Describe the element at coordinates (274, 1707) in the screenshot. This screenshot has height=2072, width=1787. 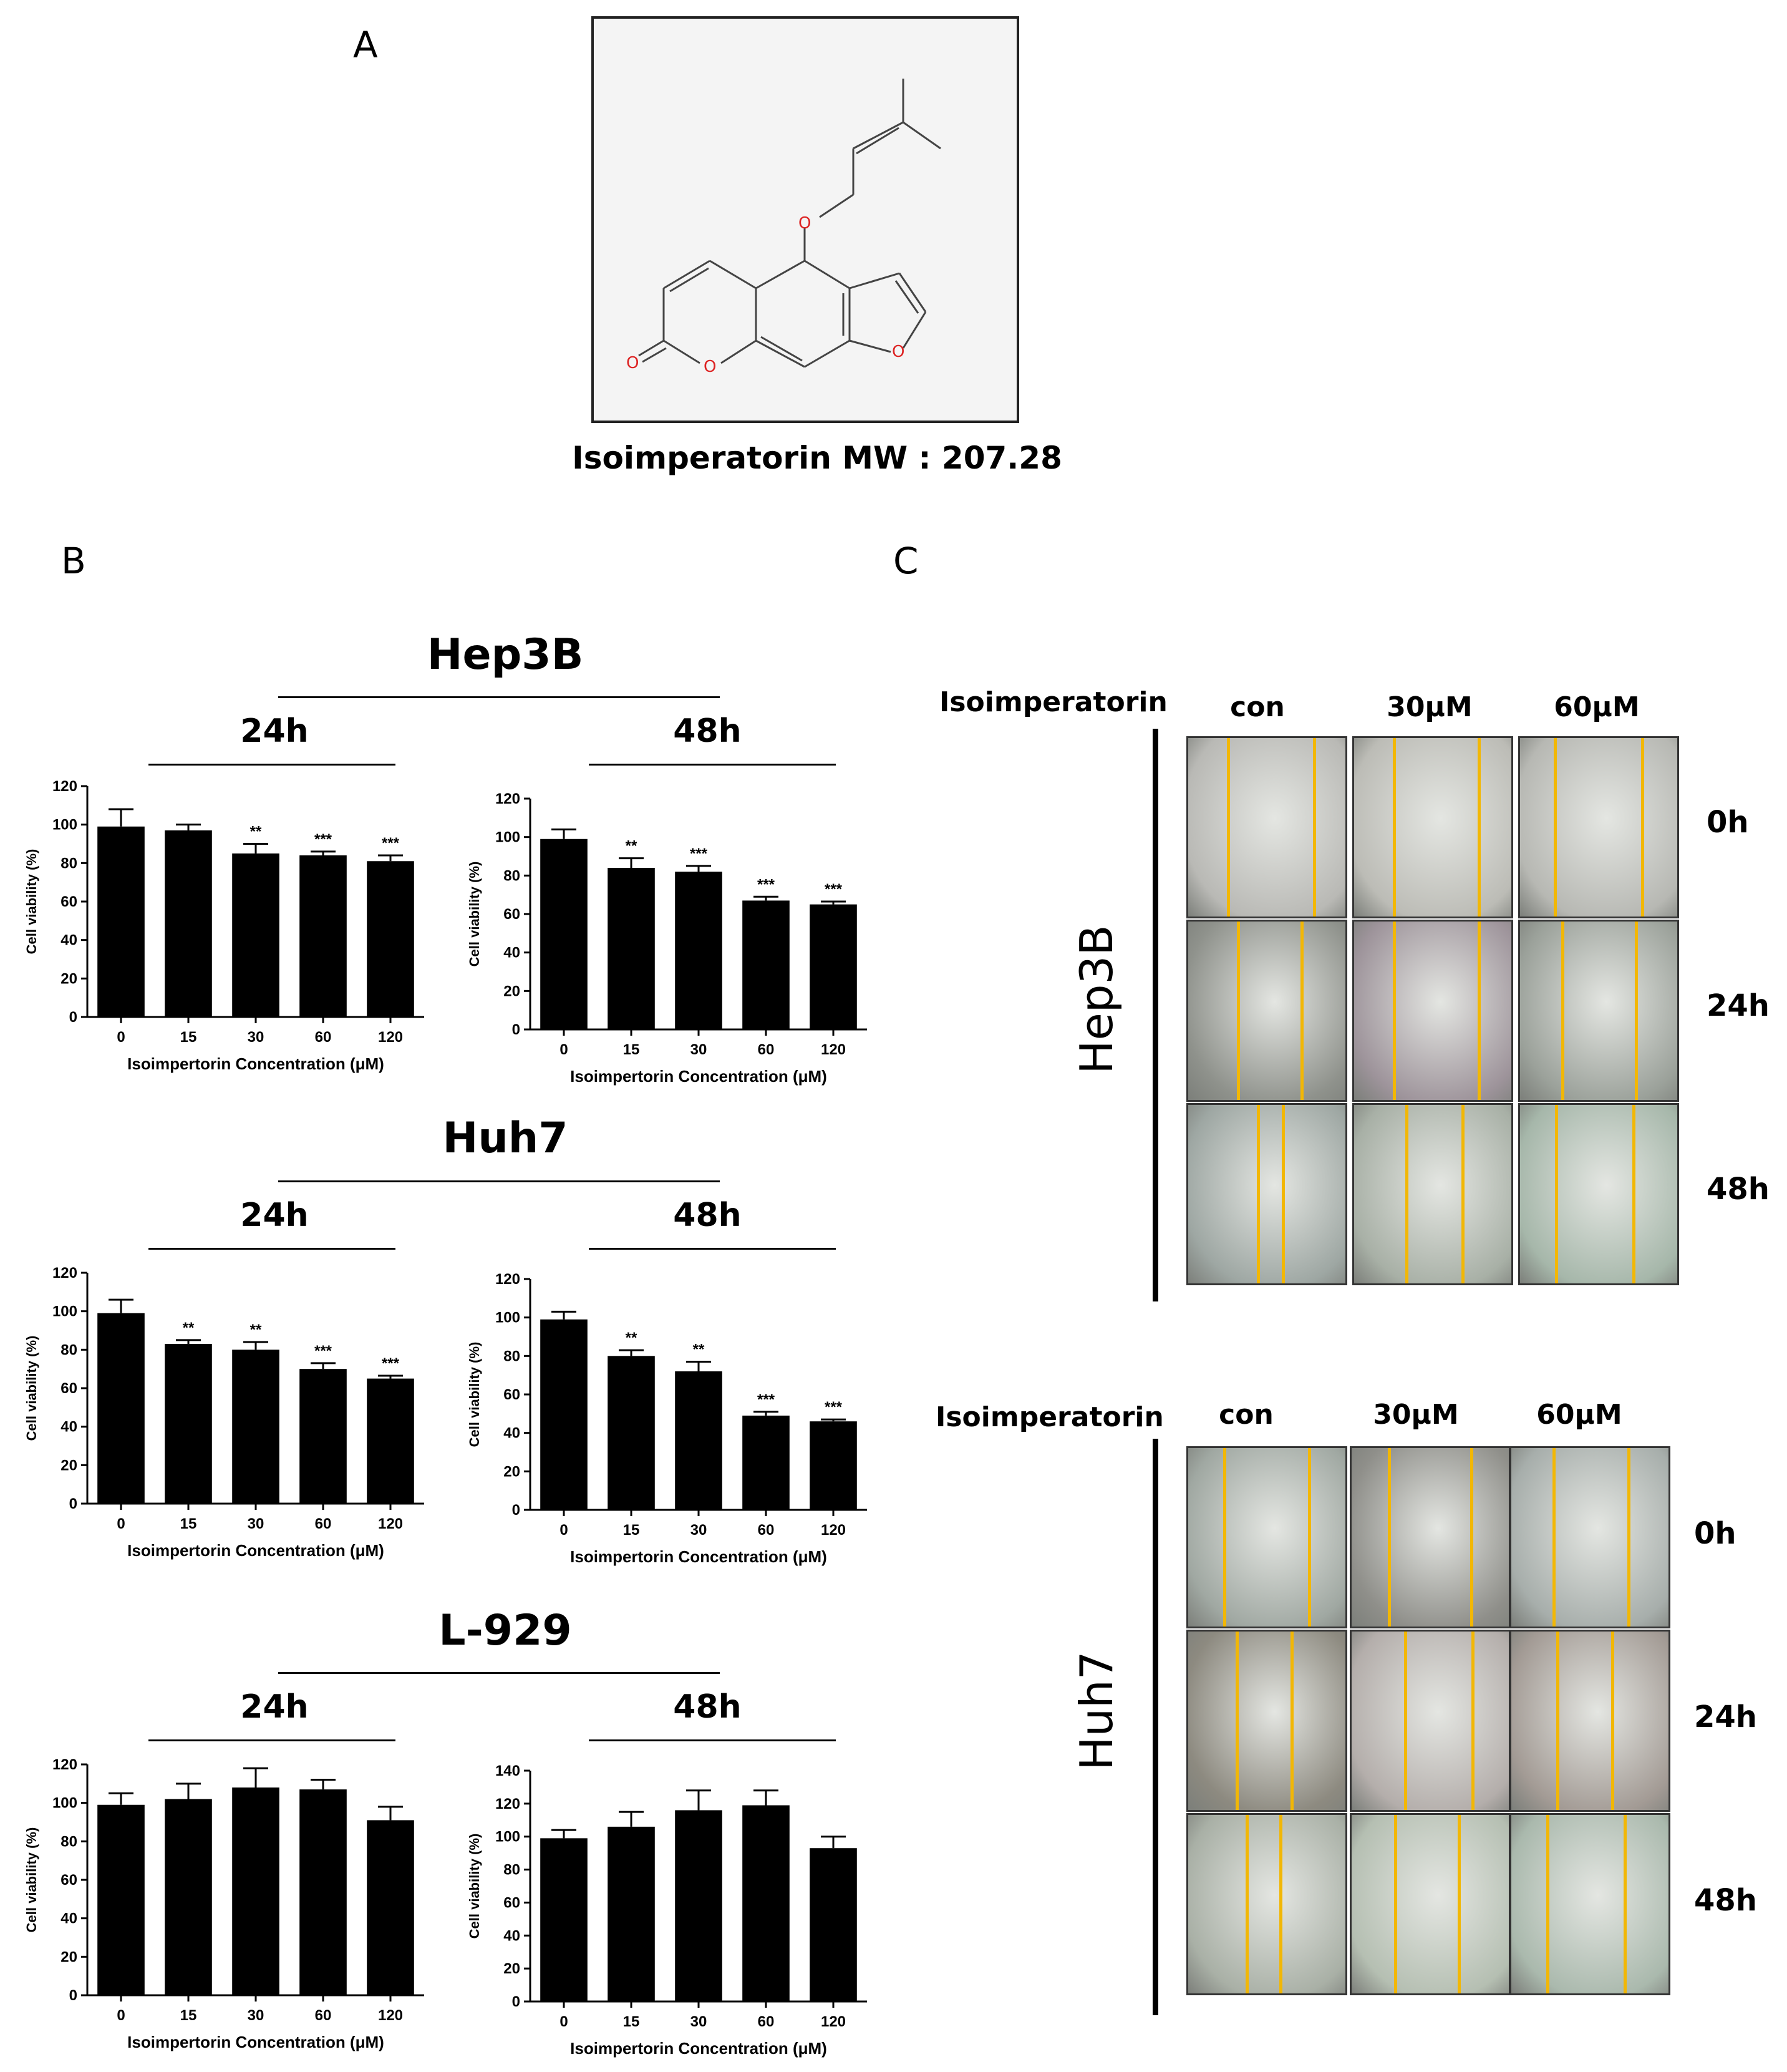
I see `time-title-l929-24h: 24h` at that location.